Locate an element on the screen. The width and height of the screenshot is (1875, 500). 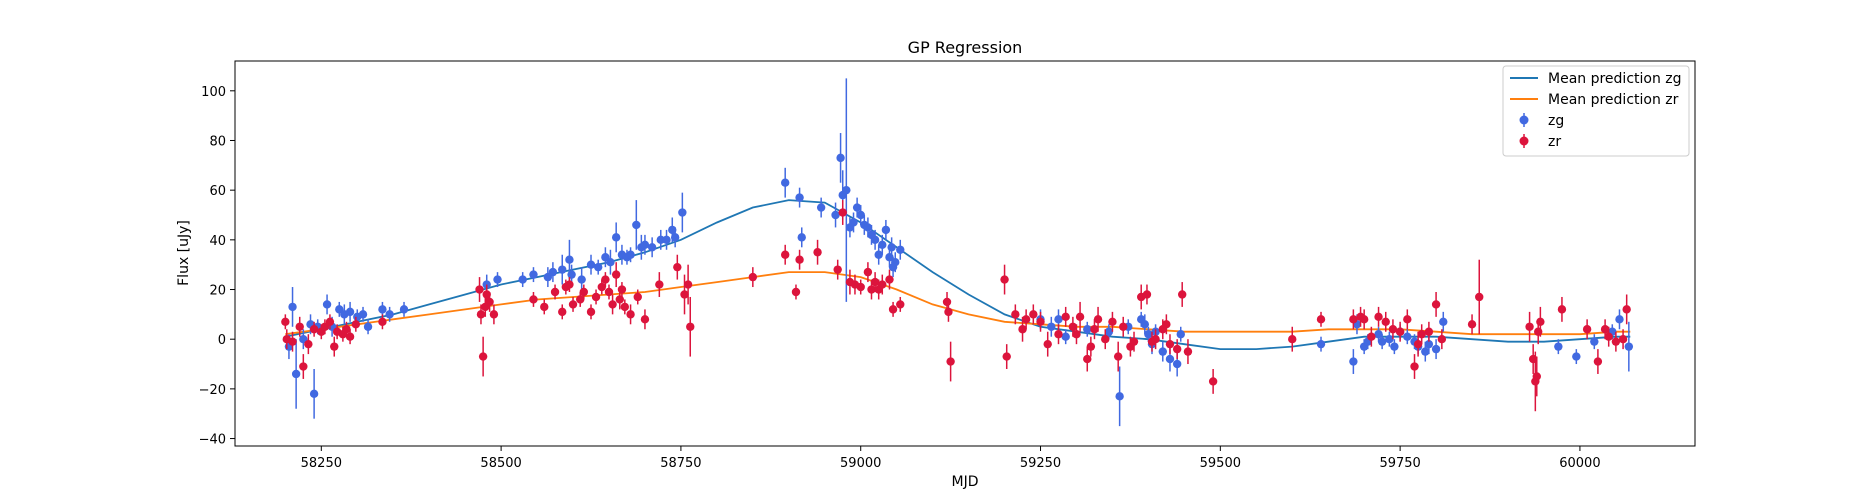
legend-marker-zr is located at coordinates (1524, 141).